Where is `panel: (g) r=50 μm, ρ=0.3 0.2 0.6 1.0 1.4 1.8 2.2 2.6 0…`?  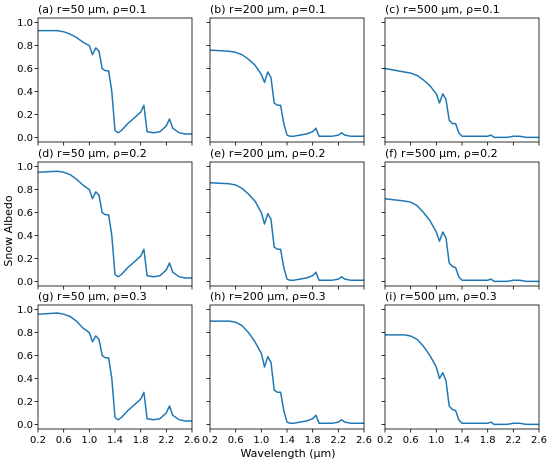 panel: (g) r=50 μm, ρ=0.3 0.2 0.6 1.0 1.4 1.8 2.2 2.6 0… is located at coordinates (108, 368).